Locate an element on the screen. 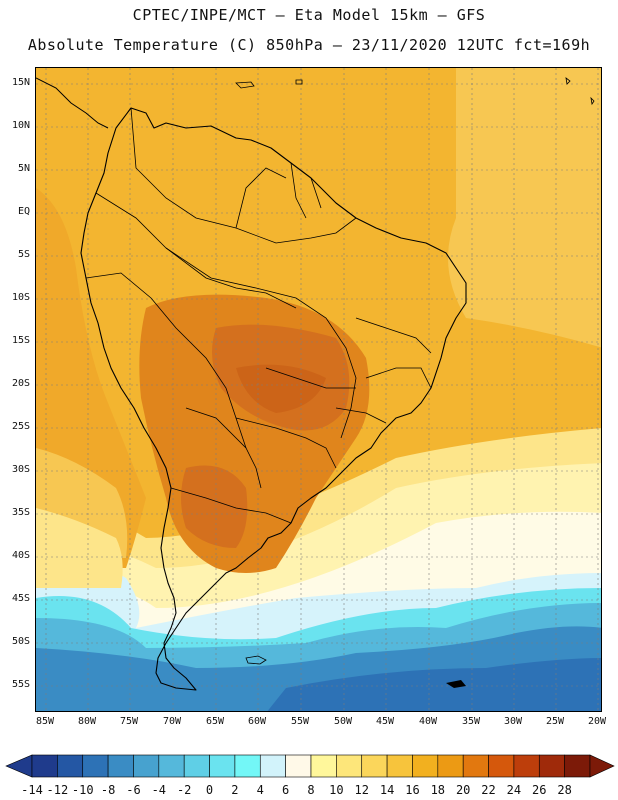 The image size is (618, 800). colorbar-arrow-right is located at coordinates (602, 766).